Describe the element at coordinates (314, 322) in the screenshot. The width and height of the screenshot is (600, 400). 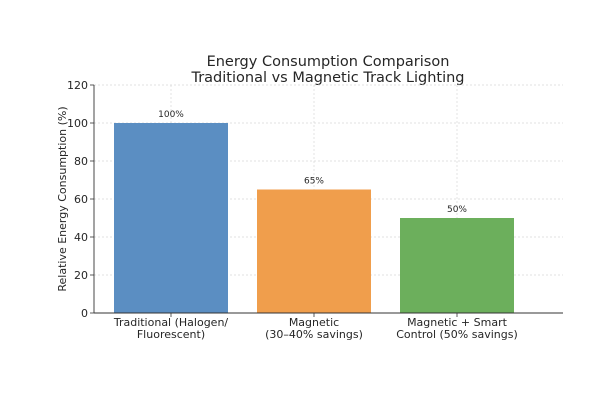
I see `x-tick-label: Magnetic` at that location.